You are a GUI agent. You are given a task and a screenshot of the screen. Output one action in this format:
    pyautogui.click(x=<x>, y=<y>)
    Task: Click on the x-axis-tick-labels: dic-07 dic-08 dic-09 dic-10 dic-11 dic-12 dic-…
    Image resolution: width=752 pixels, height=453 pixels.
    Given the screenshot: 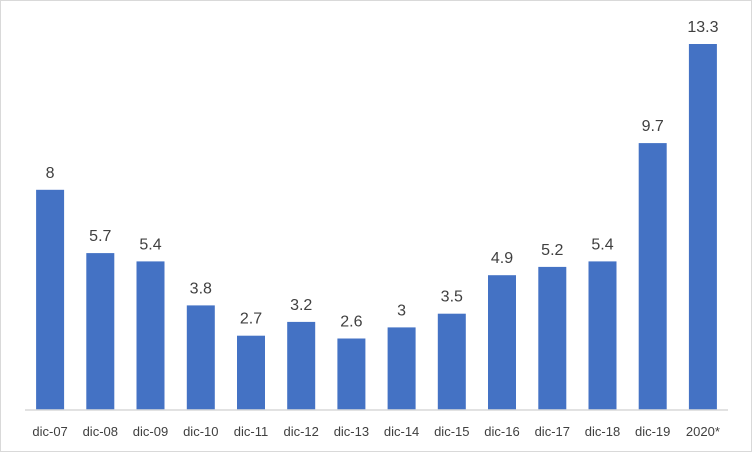 What is the action you would take?
    pyautogui.click(x=376, y=431)
    